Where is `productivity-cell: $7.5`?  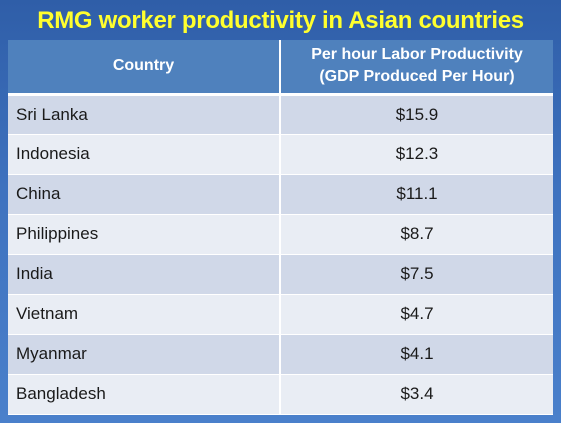 productivity-cell: $7.5 is located at coordinates (416, 274).